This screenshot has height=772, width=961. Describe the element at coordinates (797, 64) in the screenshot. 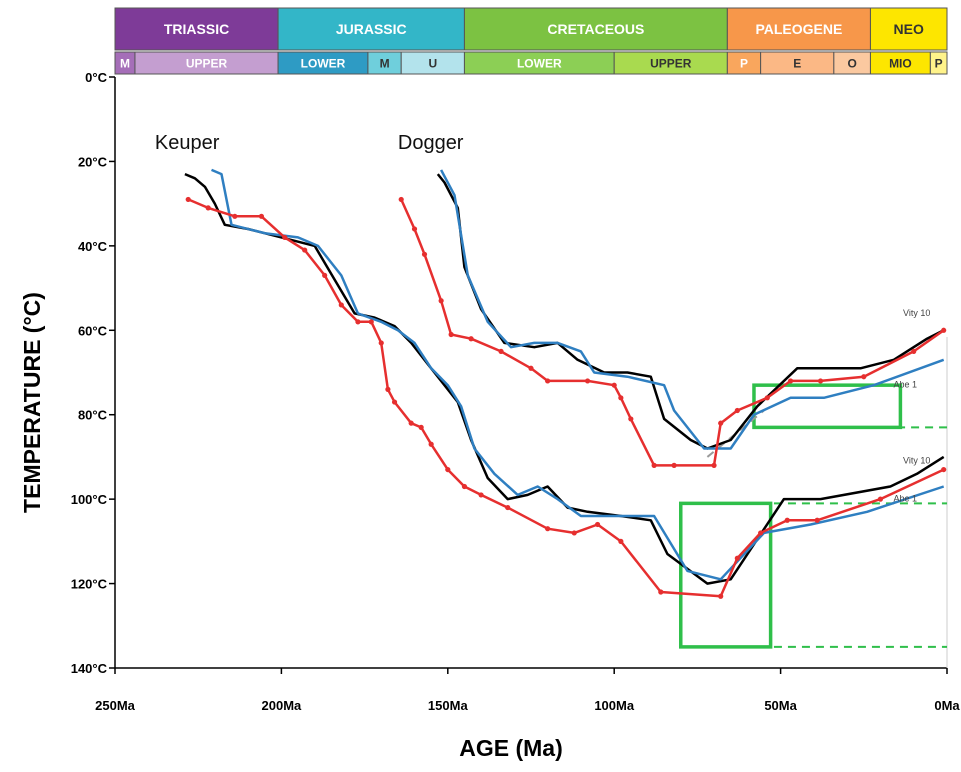

I see `epoch-label: E` at that location.